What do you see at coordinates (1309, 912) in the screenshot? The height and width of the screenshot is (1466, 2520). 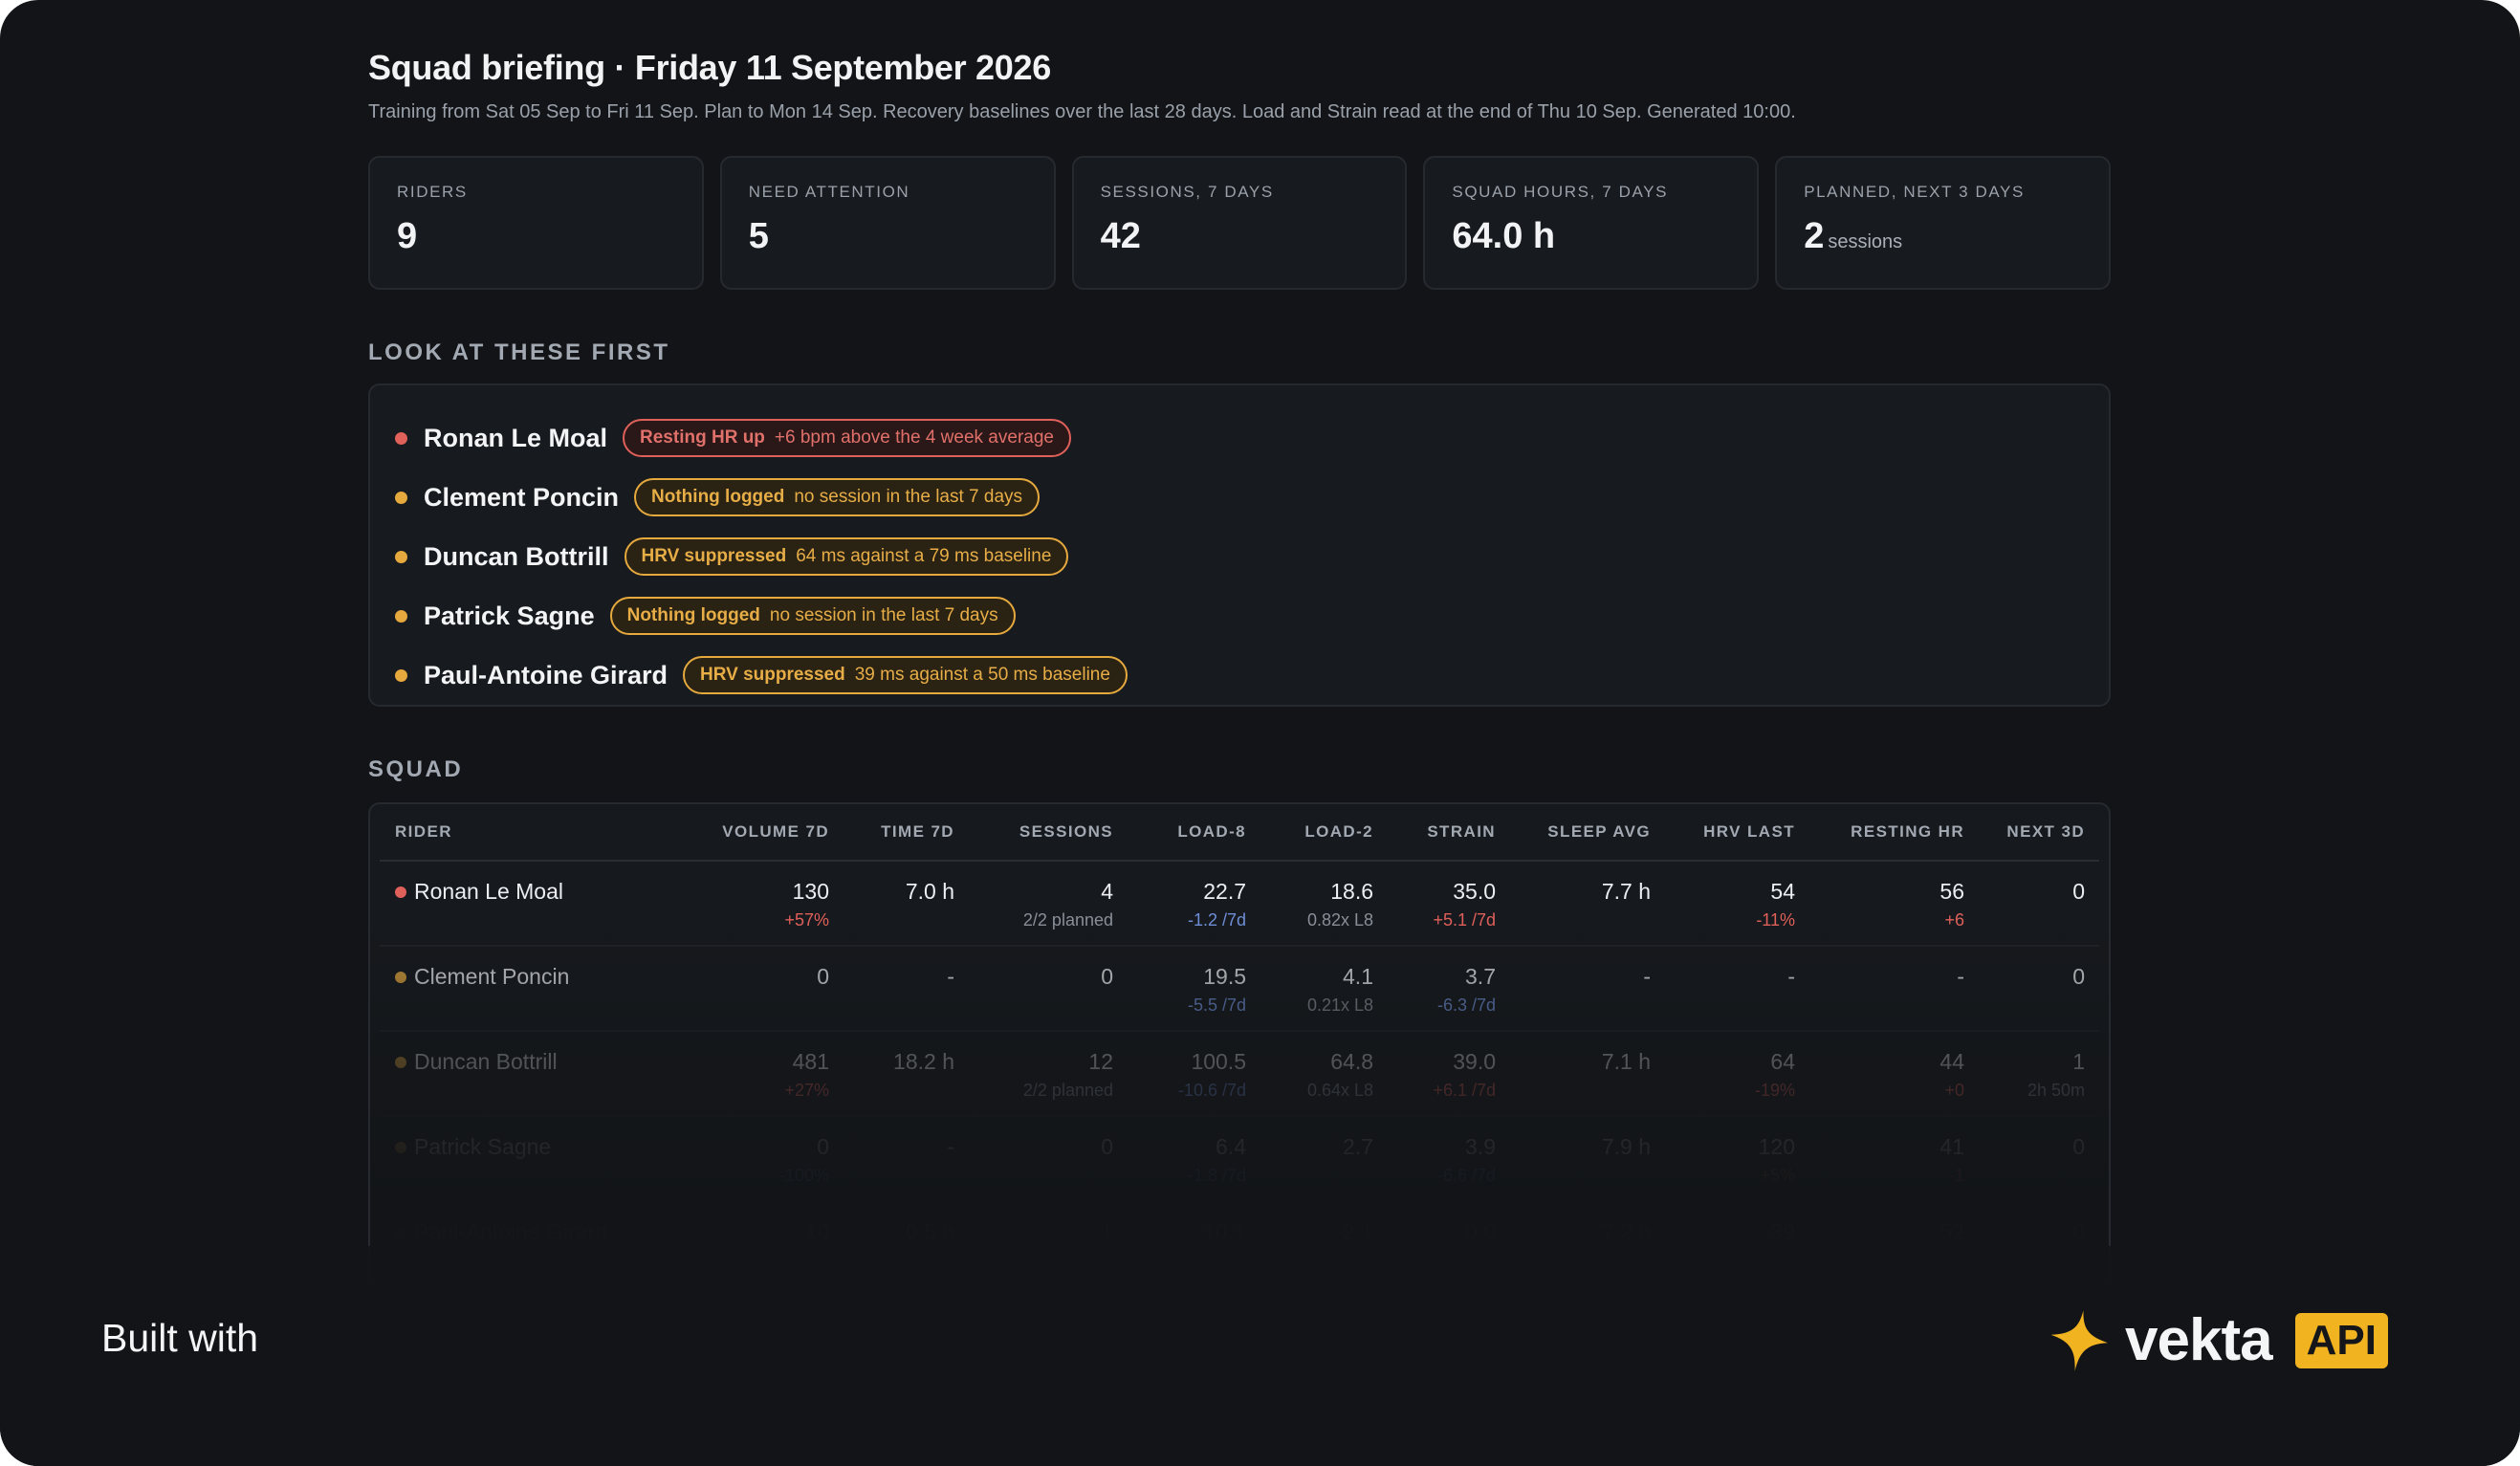 I see `cell-load2: 18.6 0.82x L8` at bounding box center [1309, 912].